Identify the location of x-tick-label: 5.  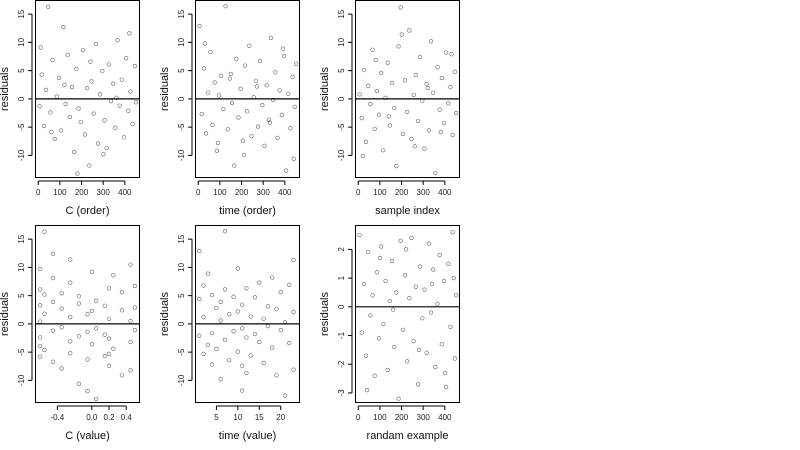
(216, 417).